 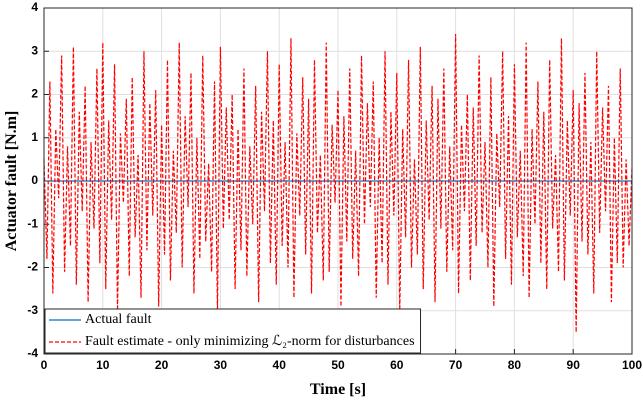 I want to click on x-tick-label: 100, so click(x=632, y=365).